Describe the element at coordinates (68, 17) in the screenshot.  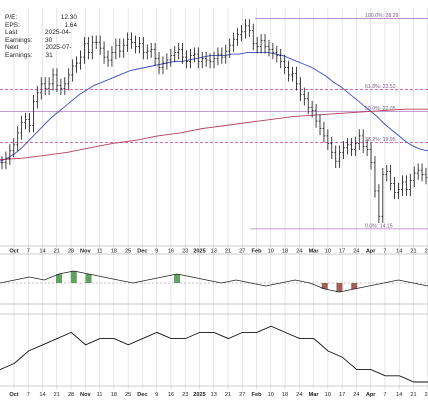
I see `stat-value: 12.30` at that location.